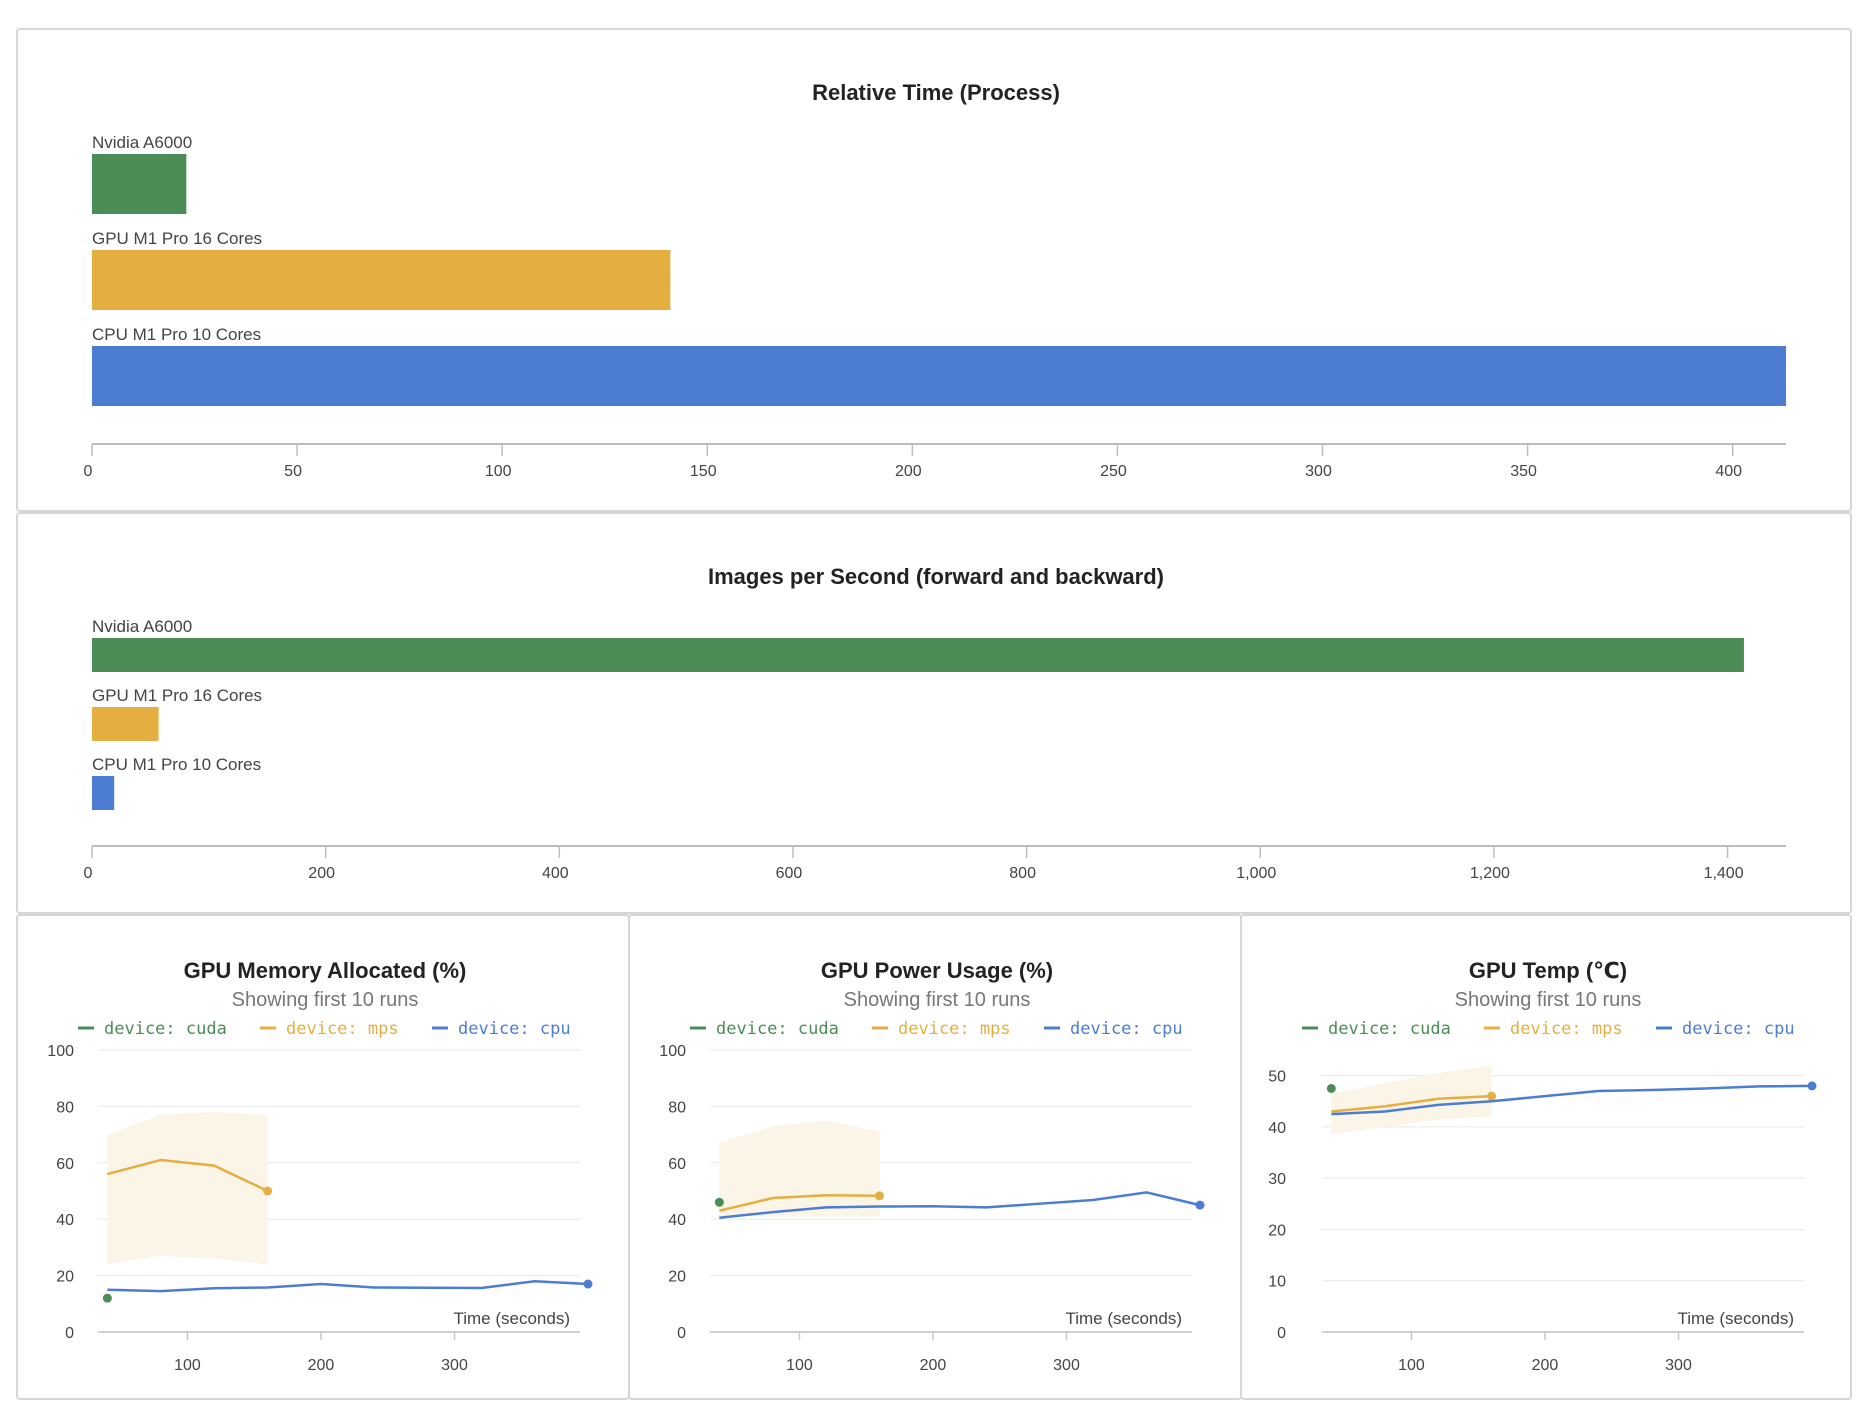 The height and width of the screenshot is (1408, 1864). Describe the element at coordinates (937, 1000) in the screenshot. I see `gpu-power-subtitle: Showing first 10 runs` at that location.